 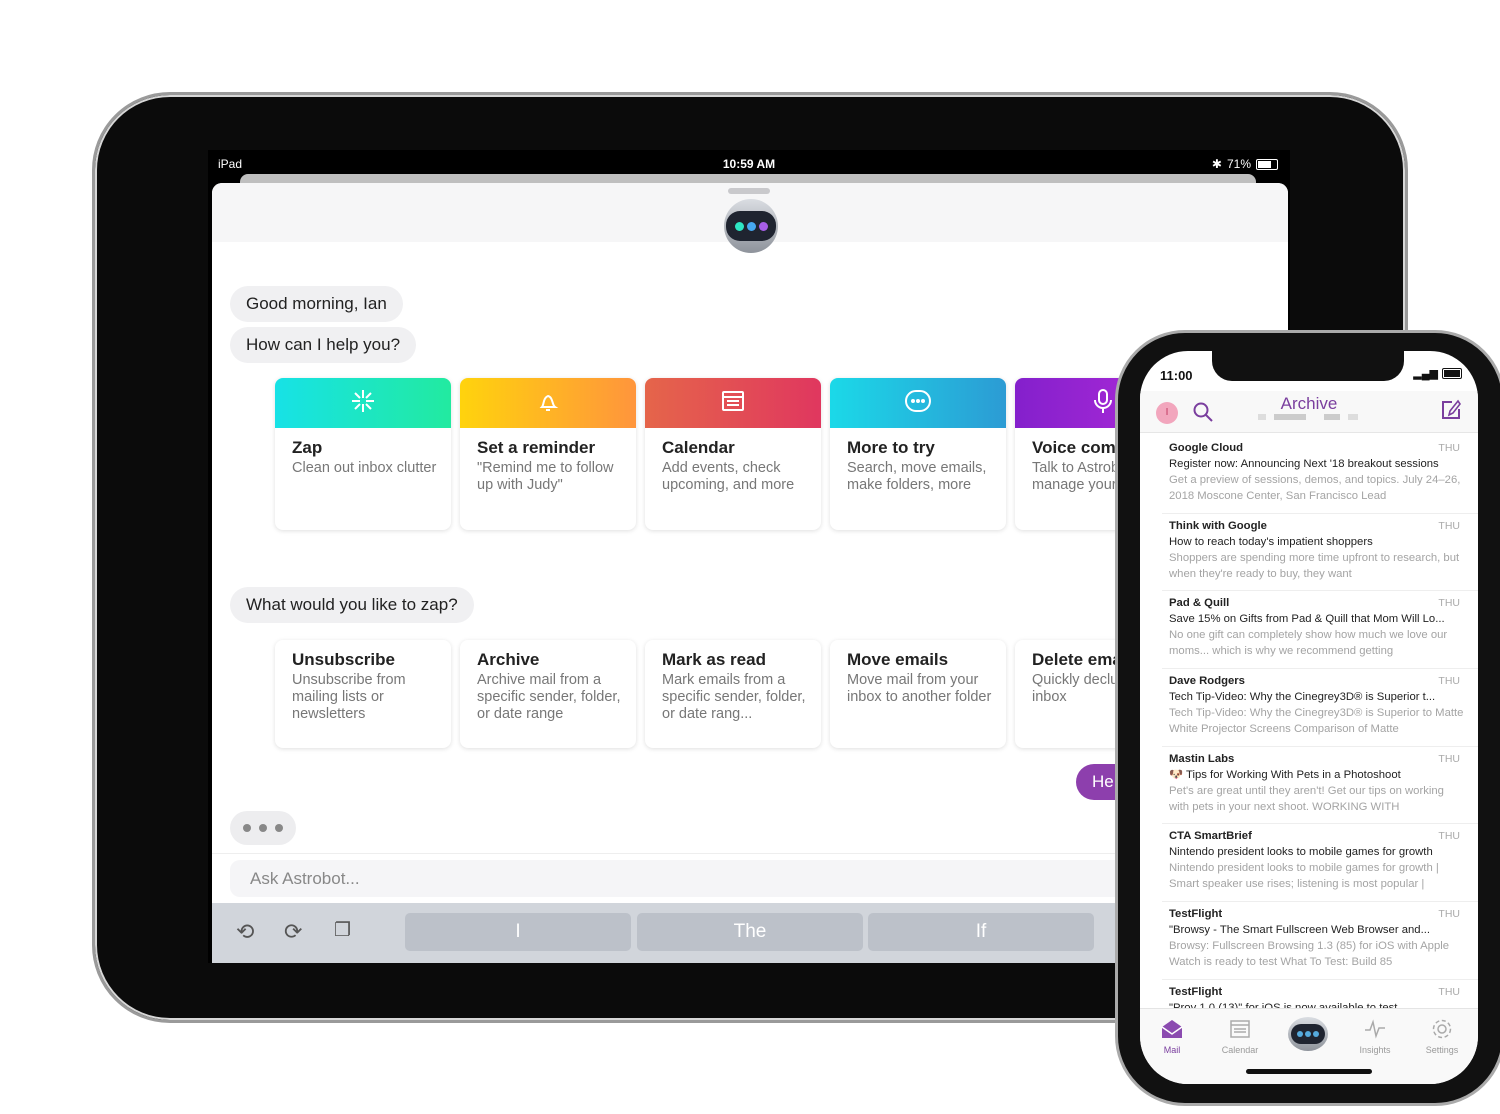 What do you see at coordinates (1206, 448) in the screenshot?
I see `email-sender: Google Cloud` at bounding box center [1206, 448].